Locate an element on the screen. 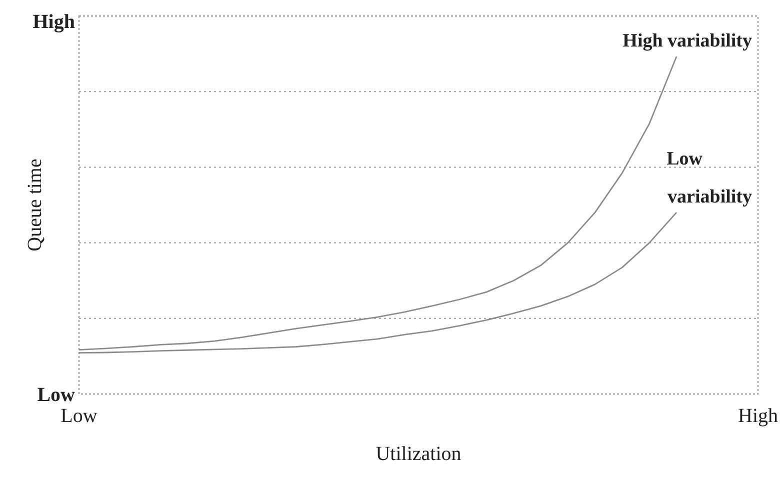 Image resolution: width=782 pixels, height=477 pixels. text: Low is located at coordinates (56, 395).